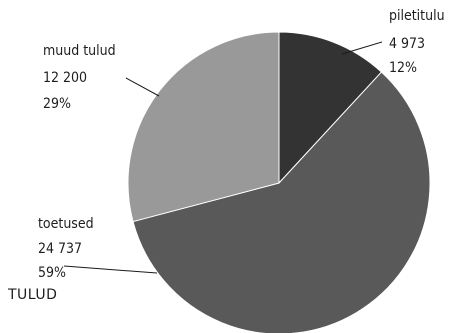  I want to click on slice-label-toetused: toetused, so click(66, 224).